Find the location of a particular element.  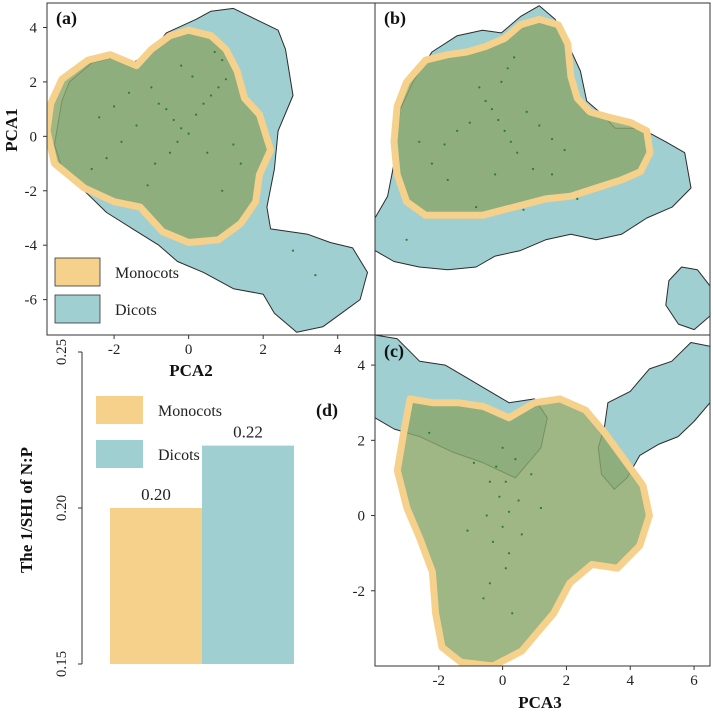

panel-c-label: (c) is located at coordinates (394, 351).